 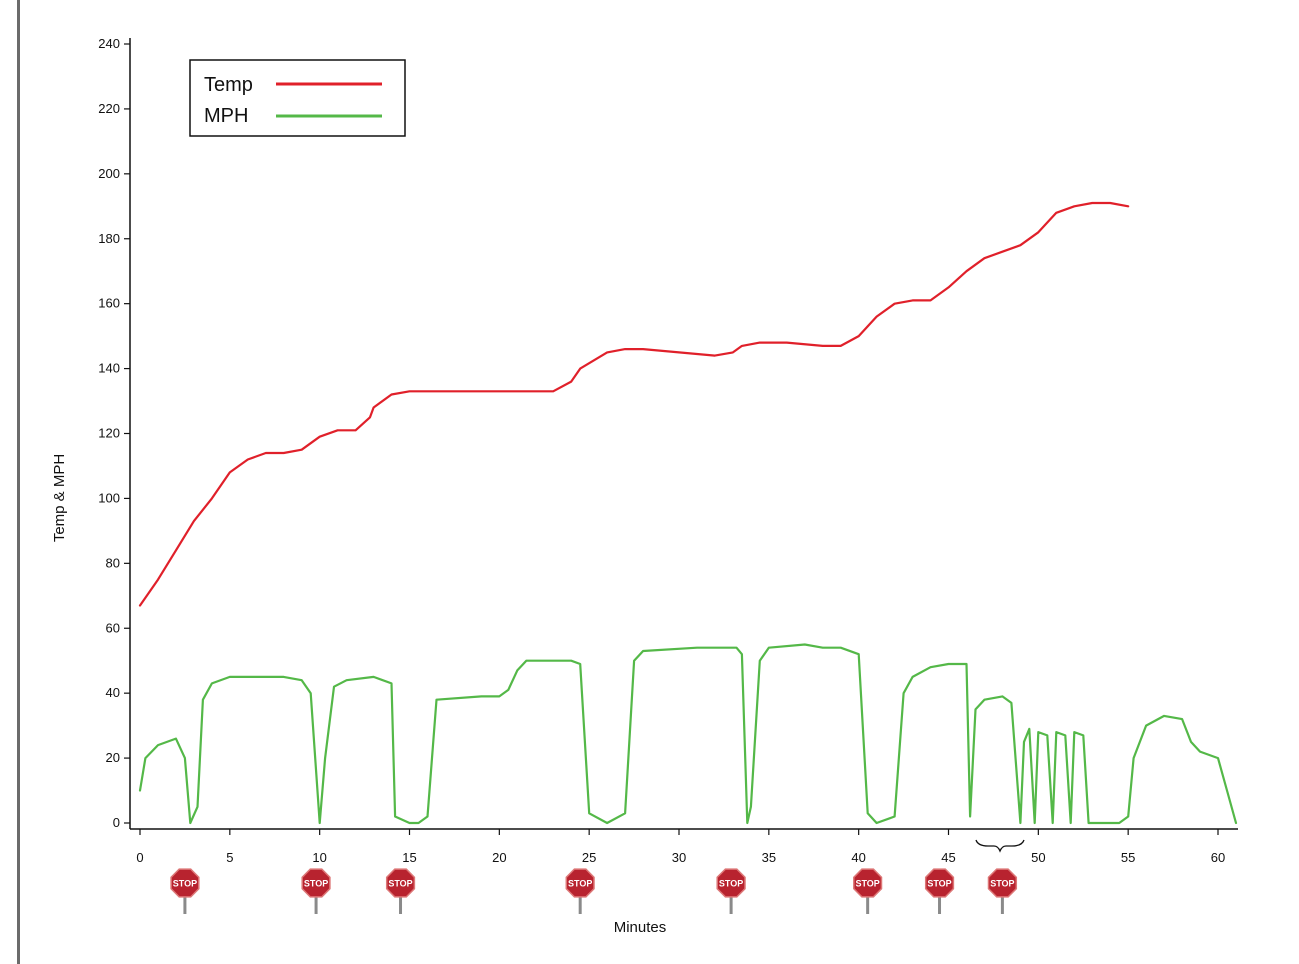 I want to click on stop-markers: STOP STOP STOP STOP STOP STOP STOP STOP, so click(x=594, y=891).